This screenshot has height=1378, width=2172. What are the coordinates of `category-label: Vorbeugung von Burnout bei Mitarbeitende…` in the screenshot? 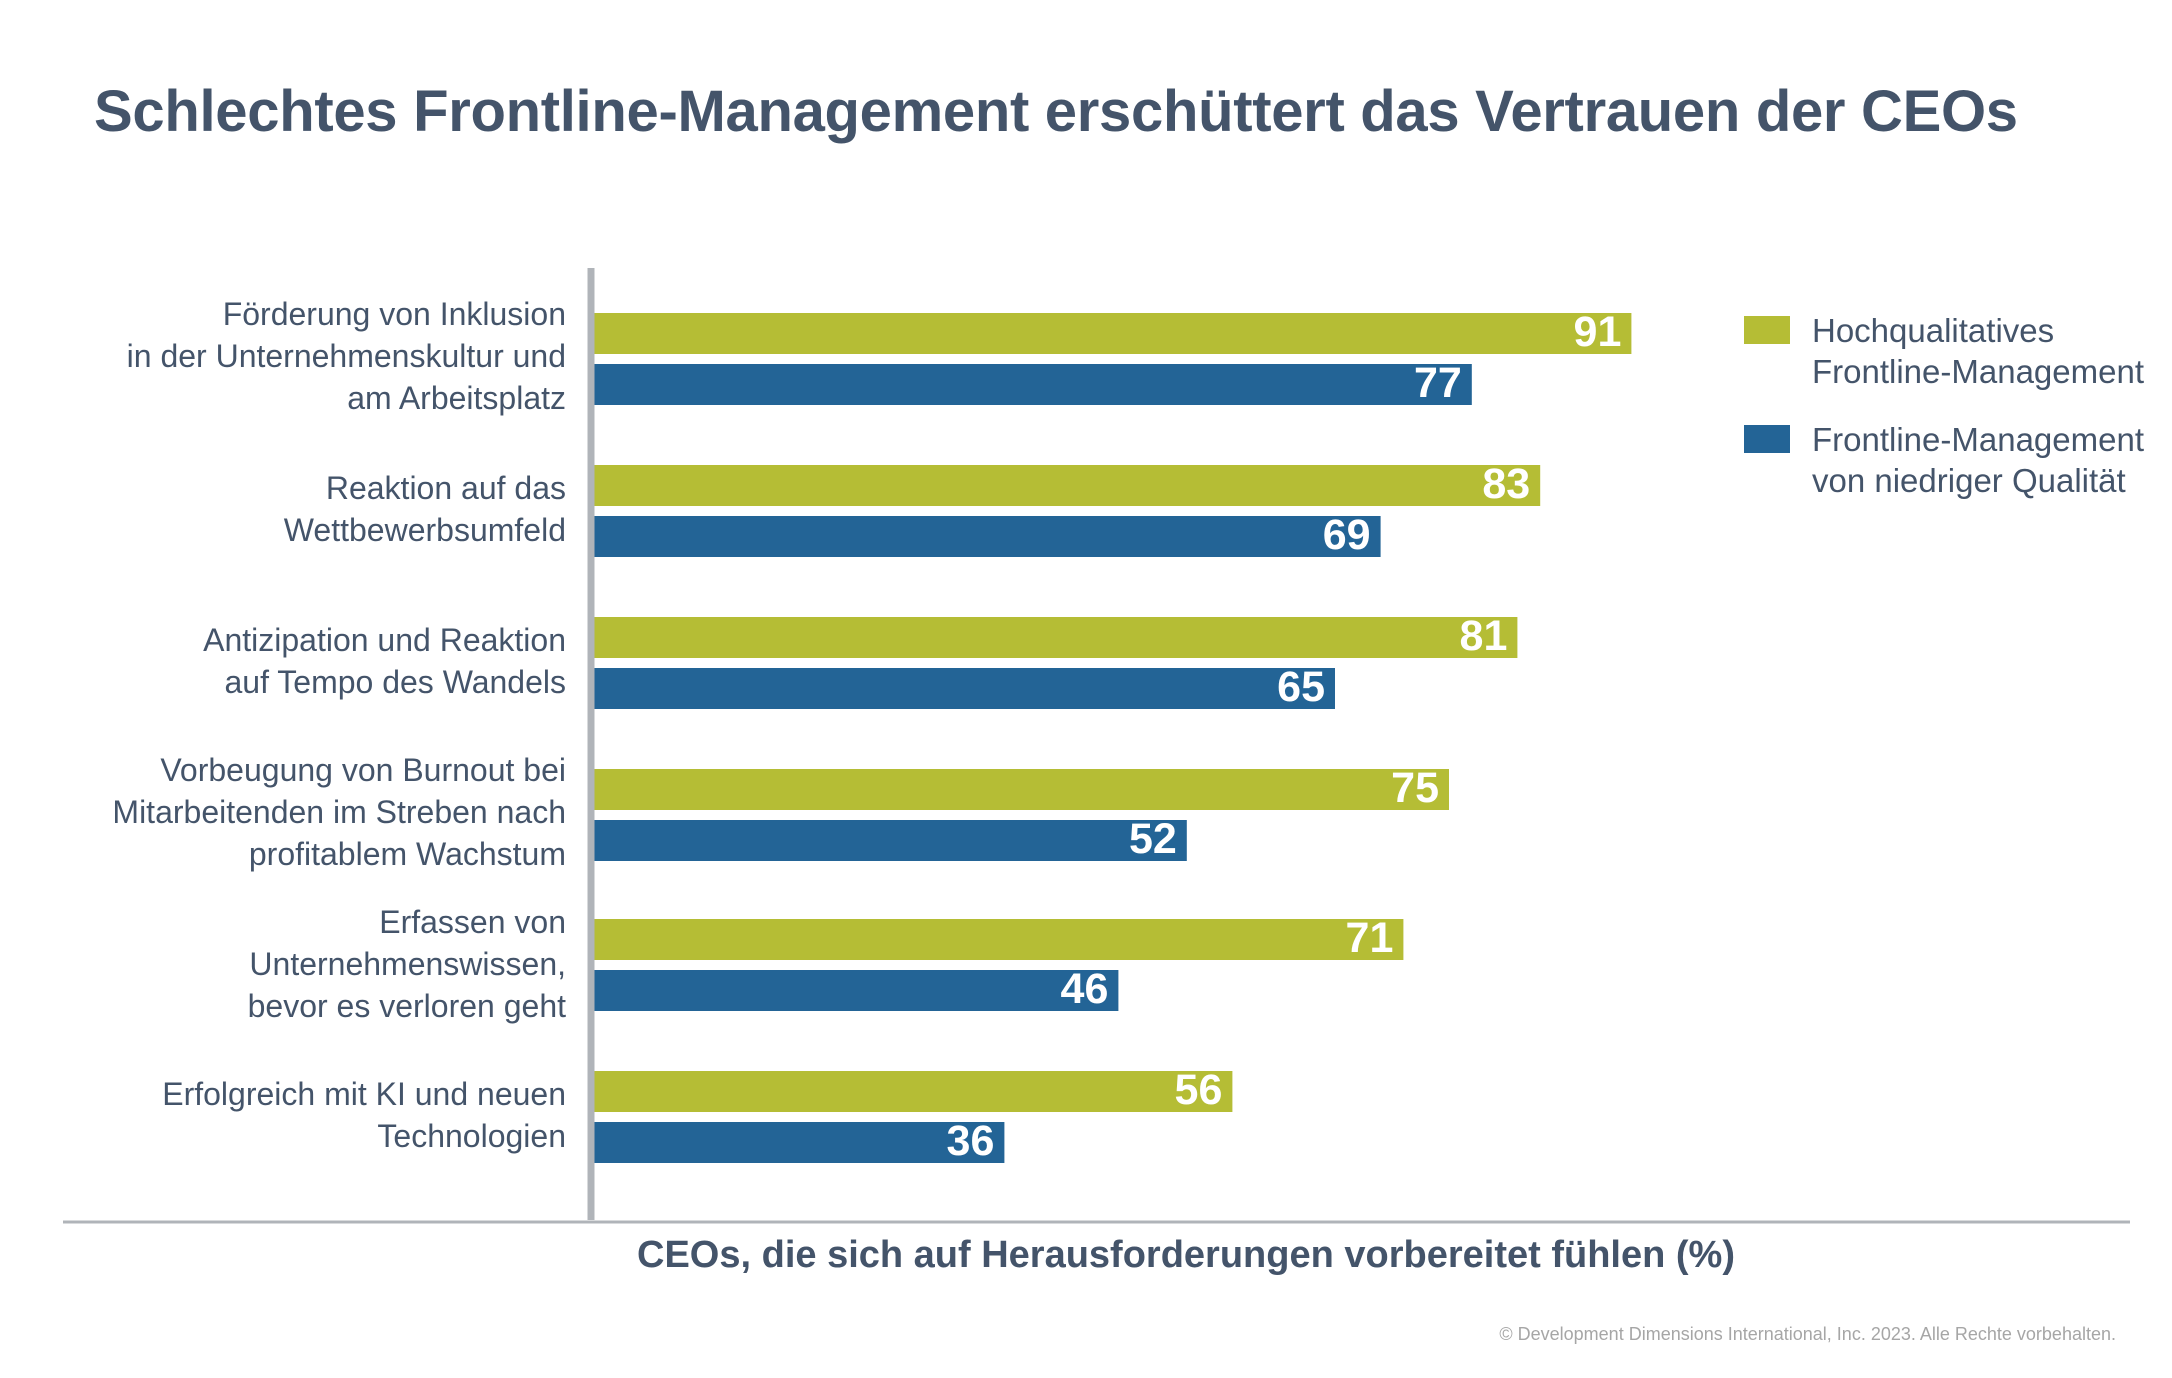 It's located at (339, 812).